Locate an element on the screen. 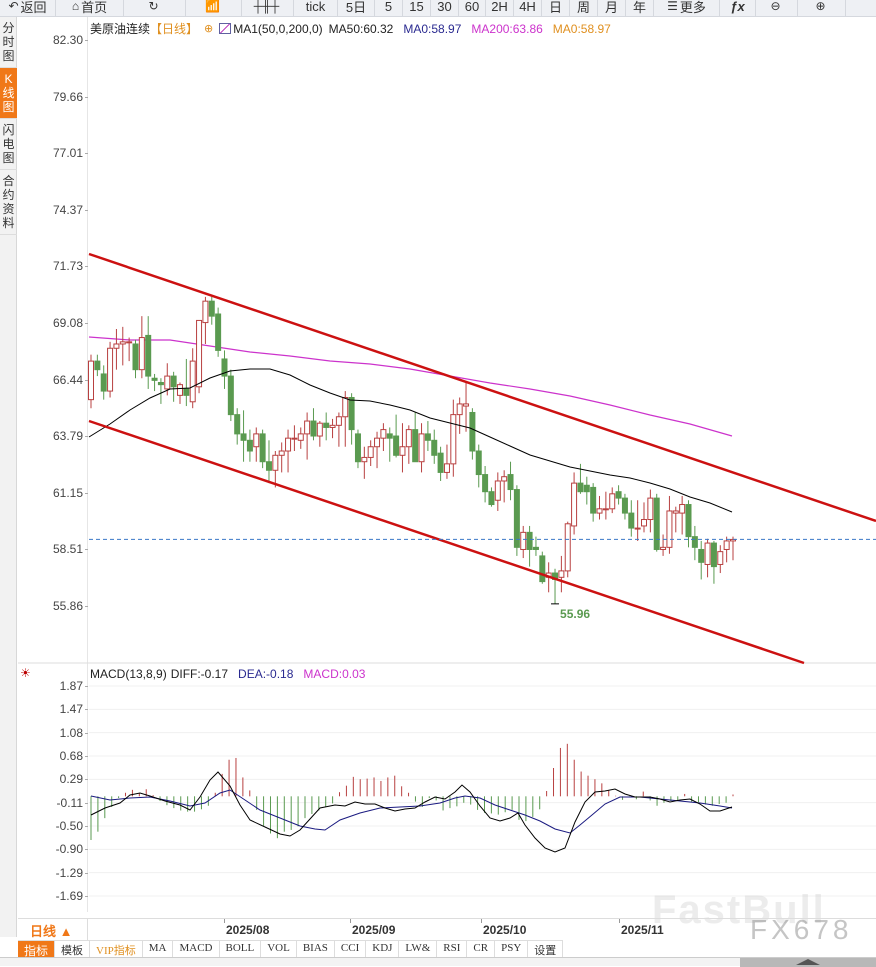 The width and height of the screenshot is (876, 967). toolbar-item-4H: 4H is located at coordinates (528, 8).